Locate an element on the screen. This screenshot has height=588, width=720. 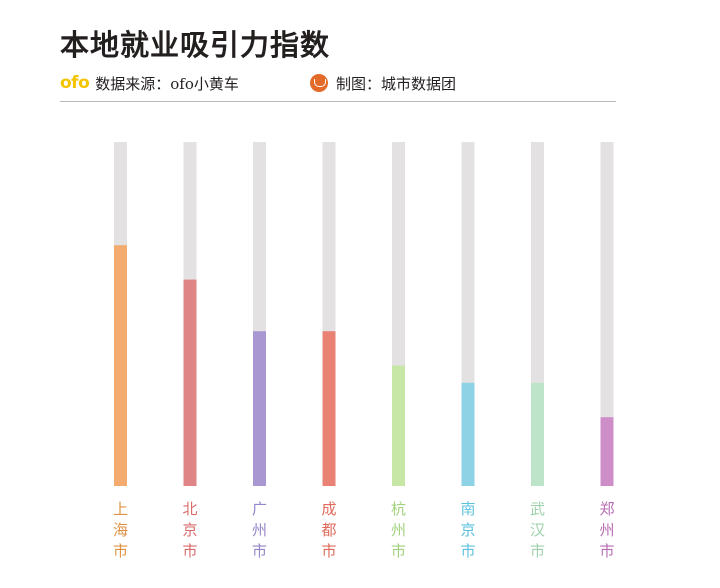
chart-maker-text: 制图：城市数据团 is located at coordinates (396, 83).